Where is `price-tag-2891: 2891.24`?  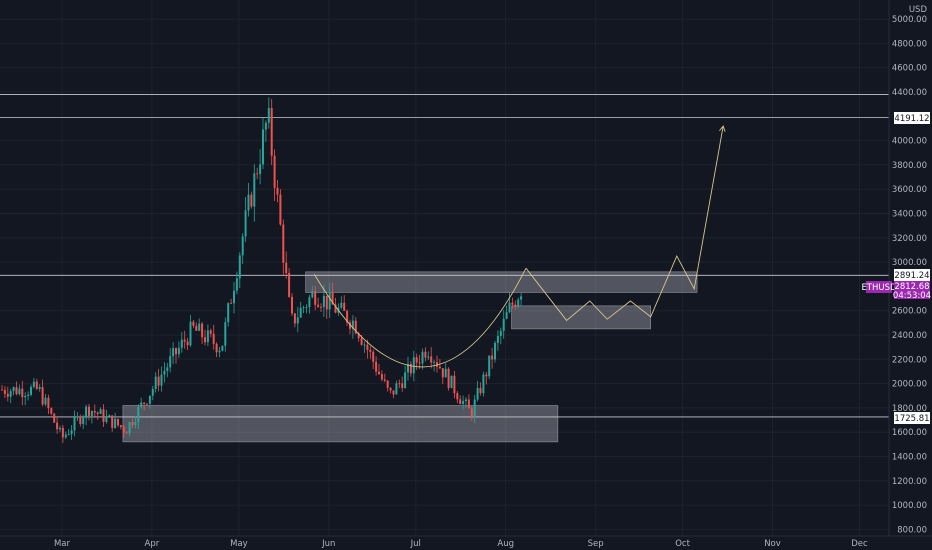 price-tag-2891: 2891.24 is located at coordinates (912, 275).